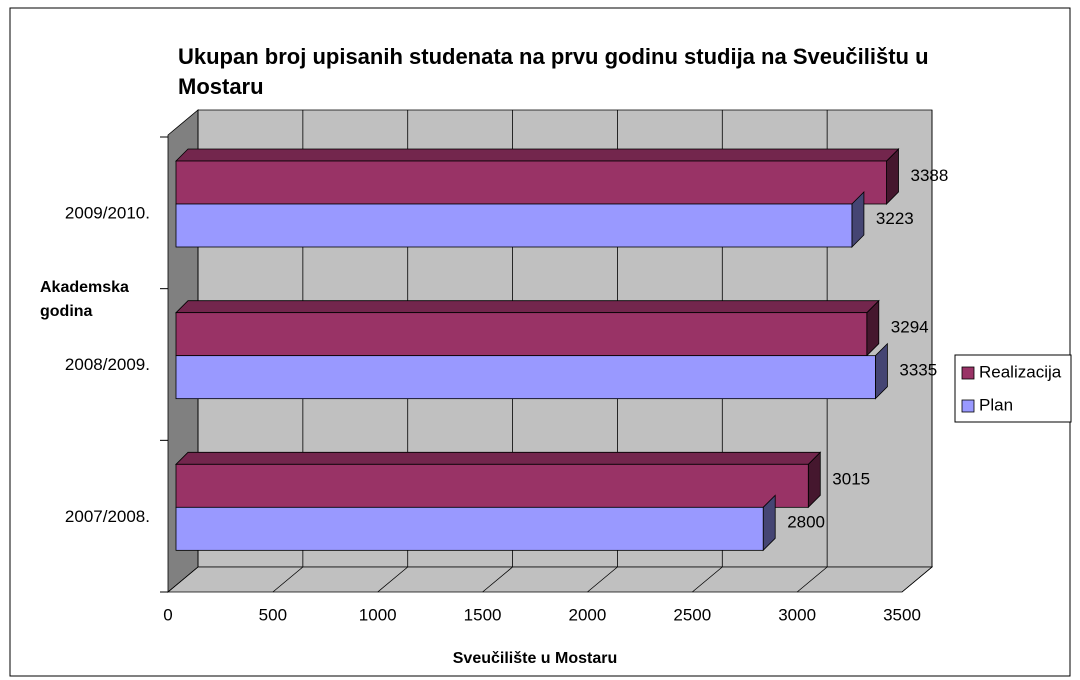 Image resolution: width=1080 pixels, height=680 pixels. I want to click on value-label: 3335, so click(918, 370).